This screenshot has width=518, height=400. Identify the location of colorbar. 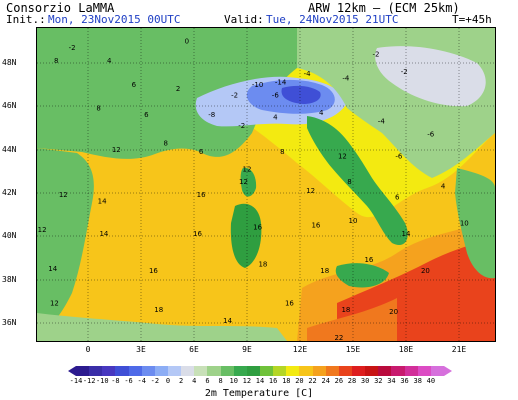
(260, 371).